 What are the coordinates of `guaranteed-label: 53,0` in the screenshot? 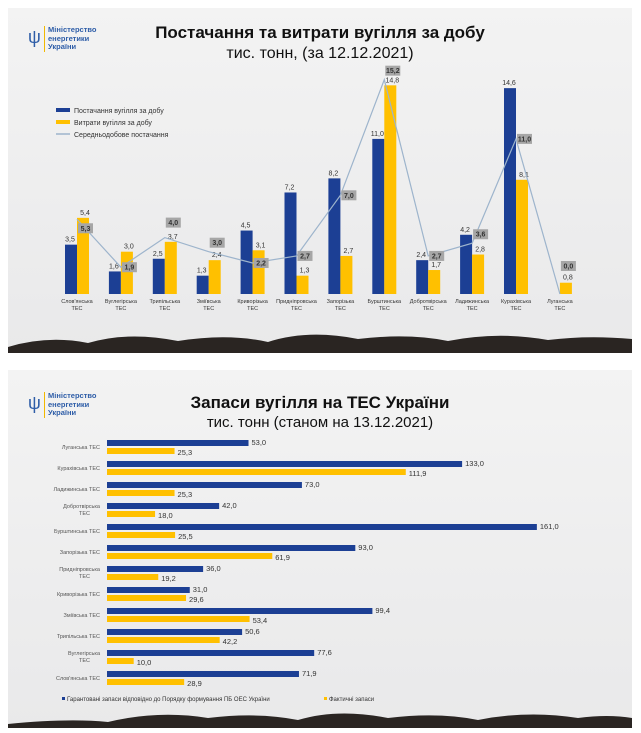 It's located at (259, 442).